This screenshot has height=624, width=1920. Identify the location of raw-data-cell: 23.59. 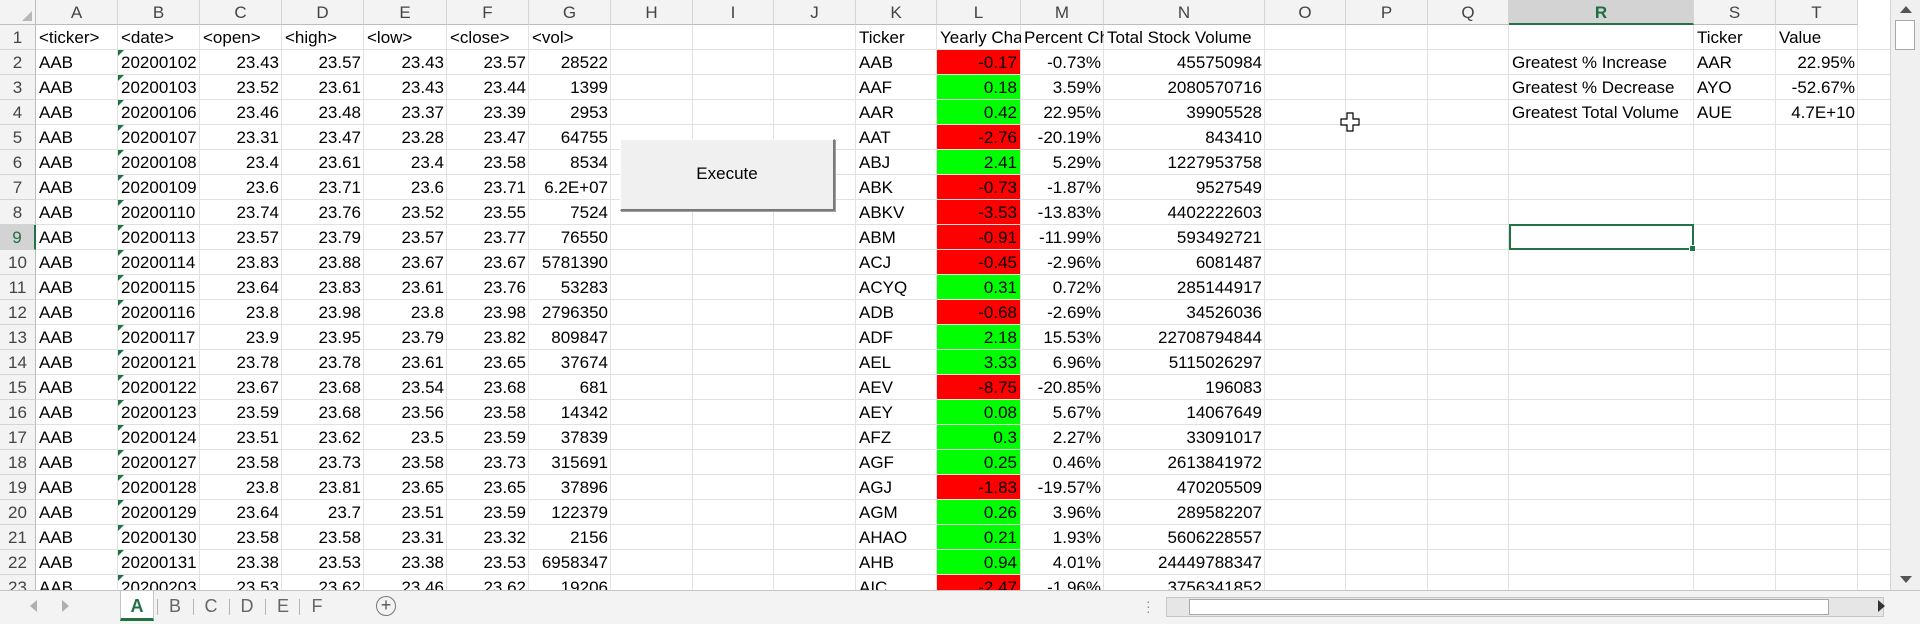
(257, 412).